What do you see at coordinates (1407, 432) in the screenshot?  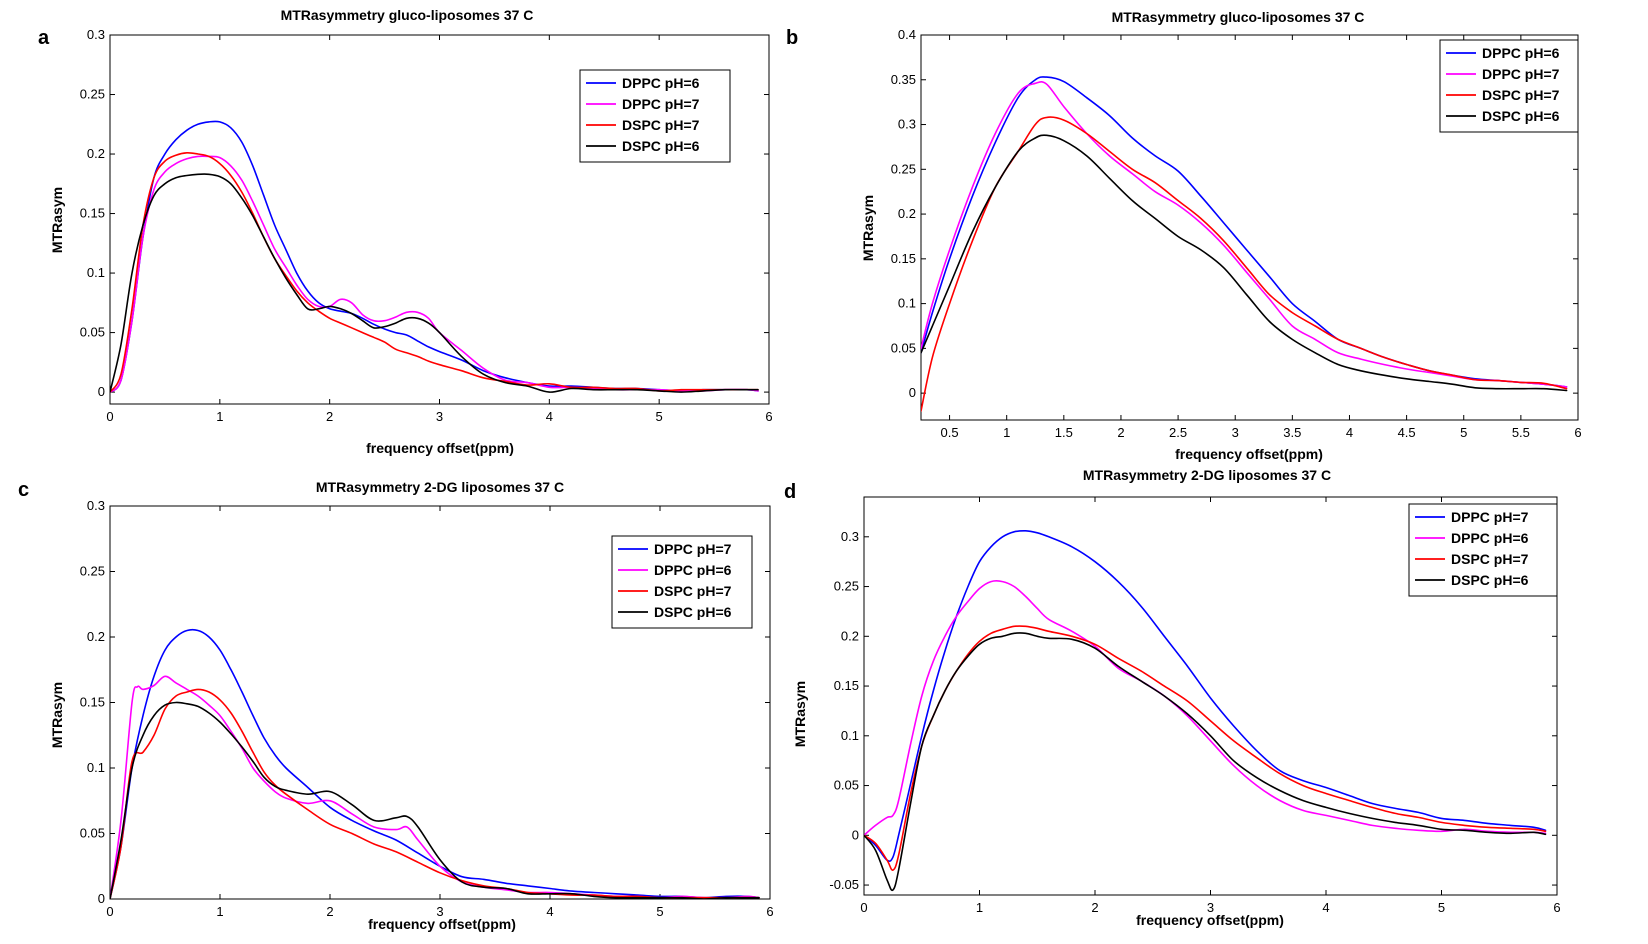 I see `x-tick-label: 4.5` at bounding box center [1407, 432].